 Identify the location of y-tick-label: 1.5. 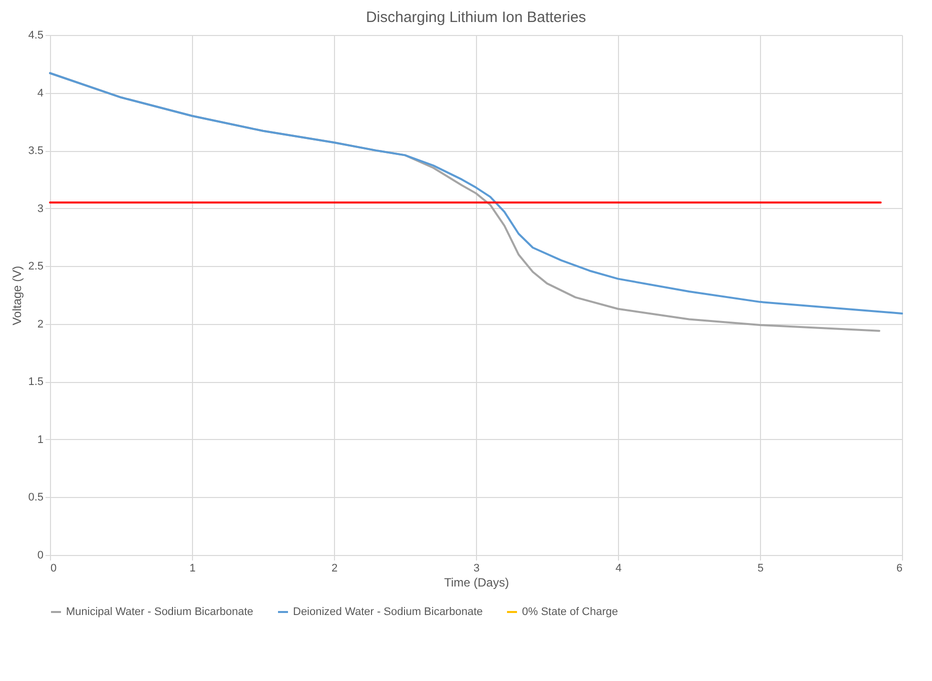
(36, 382).